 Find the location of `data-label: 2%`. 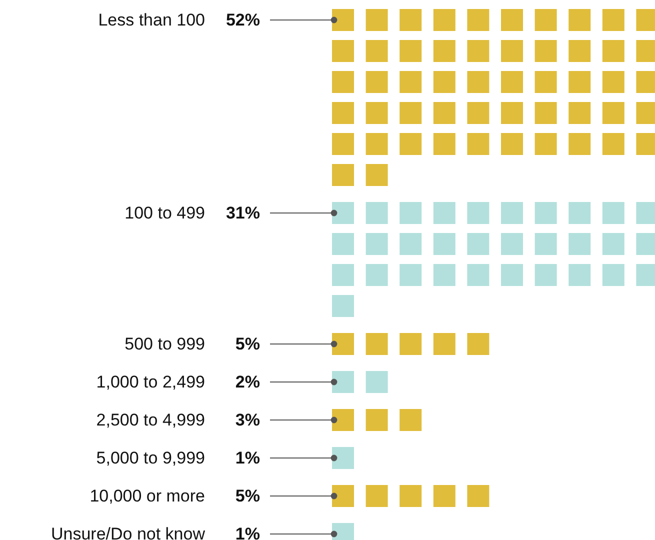

data-label: 2% is located at coordinates (247, 382).